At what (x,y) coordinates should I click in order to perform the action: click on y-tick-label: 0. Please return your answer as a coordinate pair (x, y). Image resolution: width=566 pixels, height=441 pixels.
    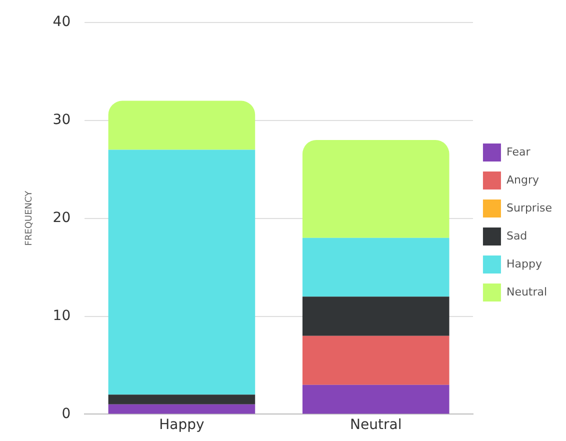
    Looking at the image, I should click on (66, 414).